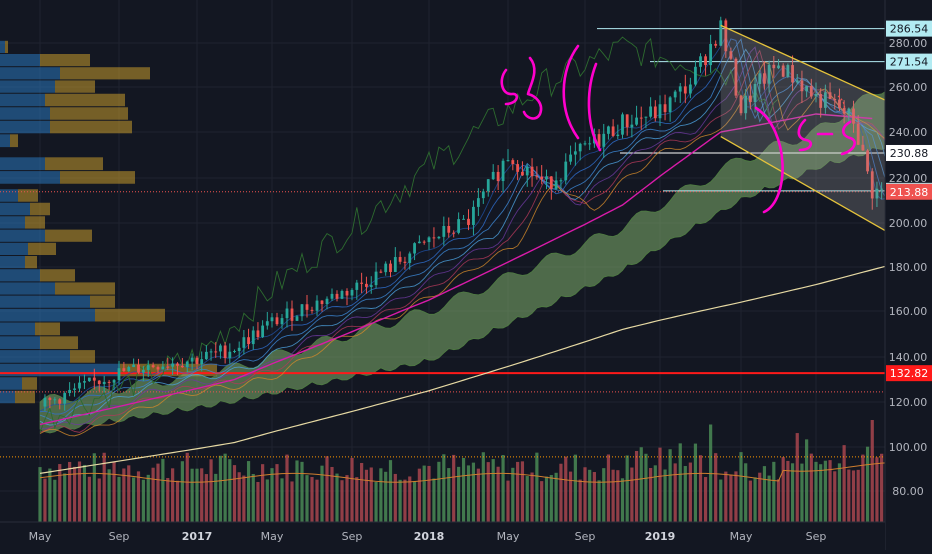 The height and width of the screenshot is (554, 932). I want to click on annotation-stroke, so click(532, 88).